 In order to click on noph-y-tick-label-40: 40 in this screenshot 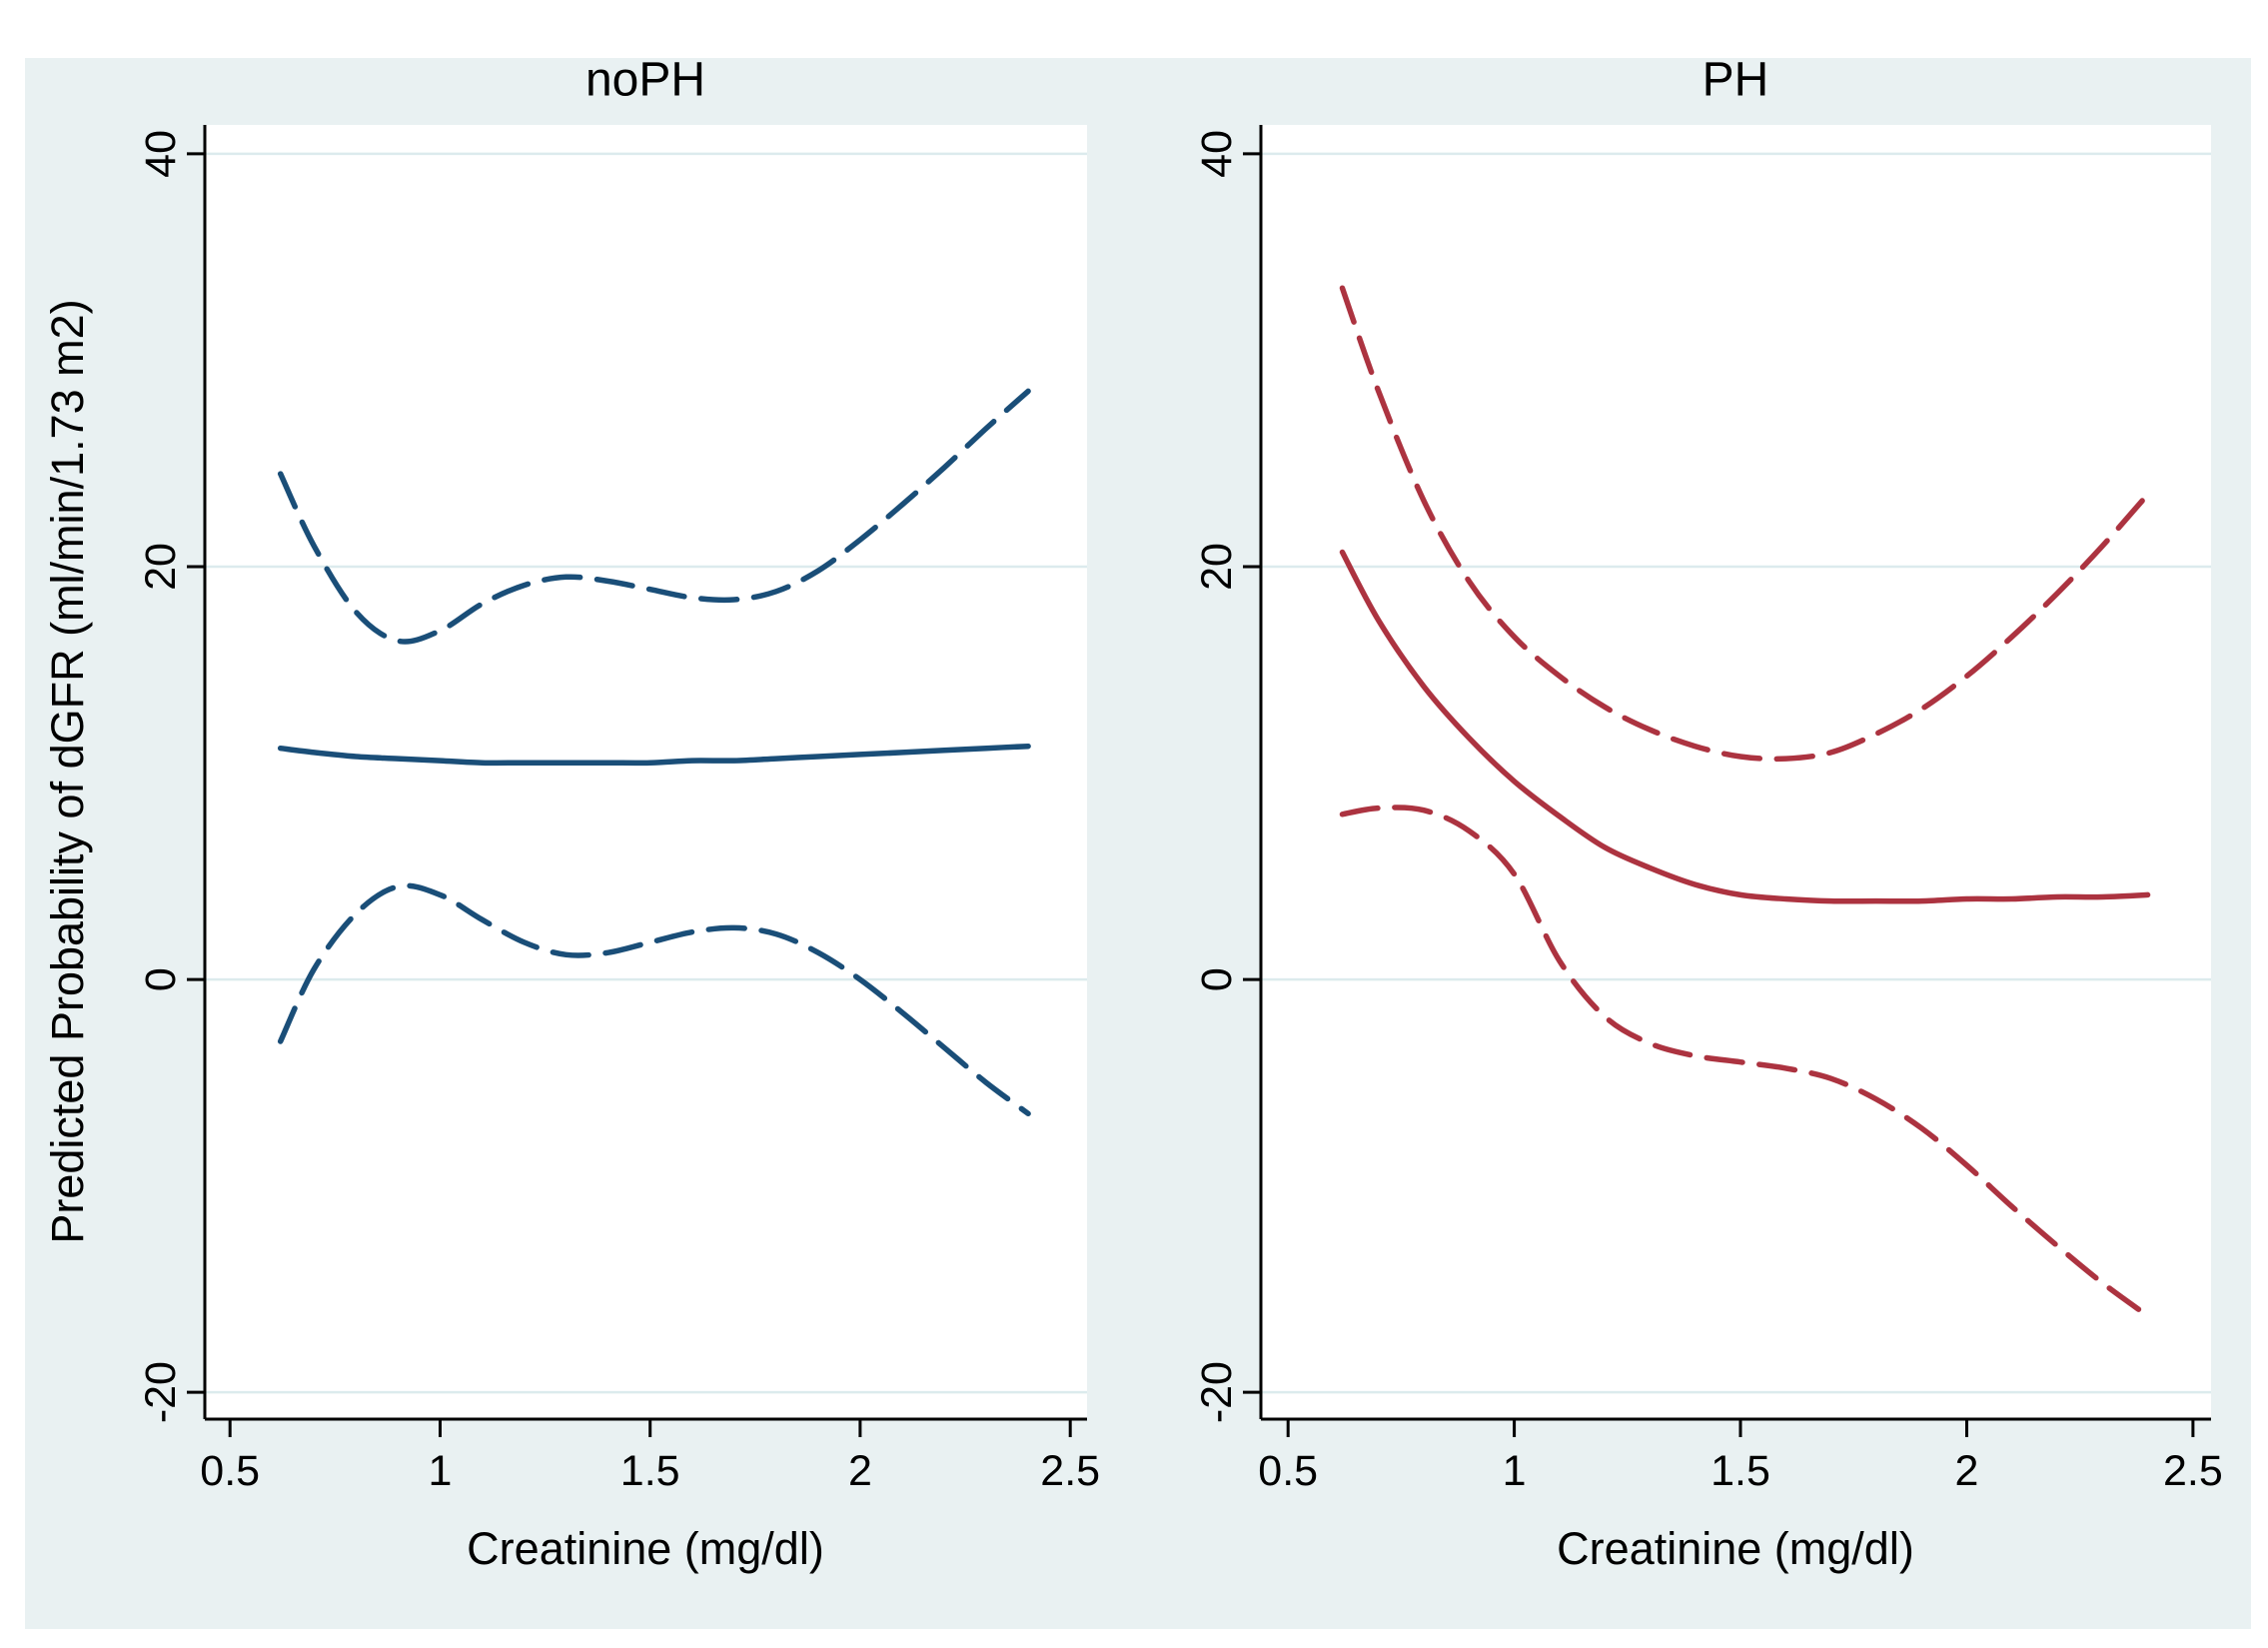, I will do `click(161, 154)`.